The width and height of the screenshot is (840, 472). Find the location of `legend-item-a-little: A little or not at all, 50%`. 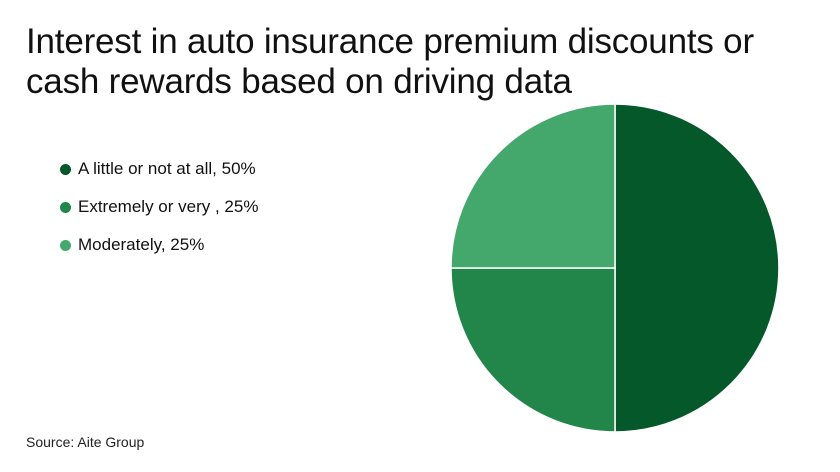

legend-item-a-little: A little or not at all, 50% is located at coordinates (159, 169).